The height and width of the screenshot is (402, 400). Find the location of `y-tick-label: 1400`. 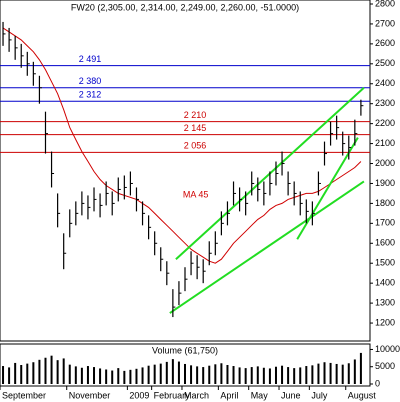

y-tick-label: 1400 is located at coordinates (385, 283).